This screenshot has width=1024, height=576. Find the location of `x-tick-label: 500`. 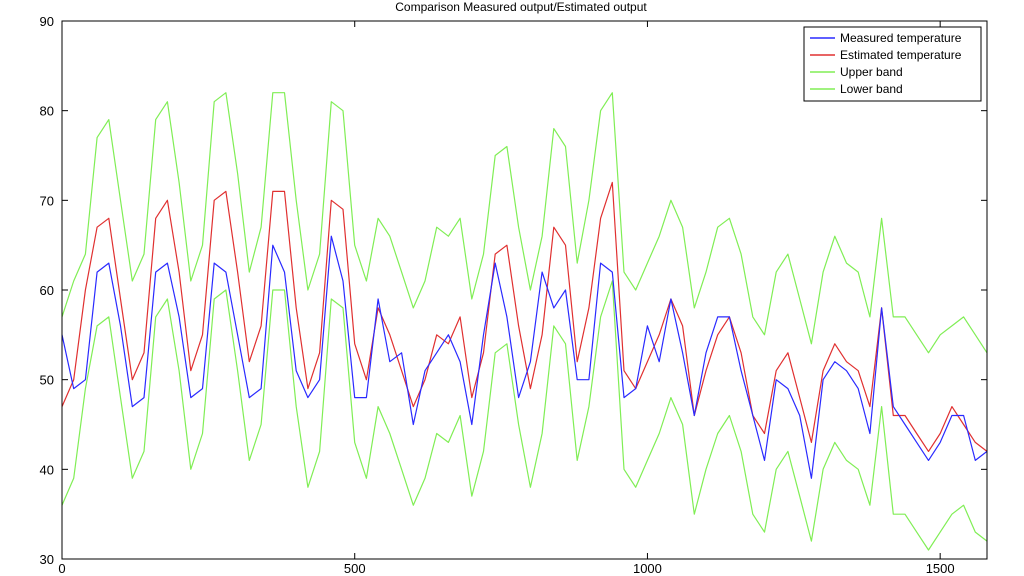

x-tick-label: 500 is located at coordinates (355, 568).